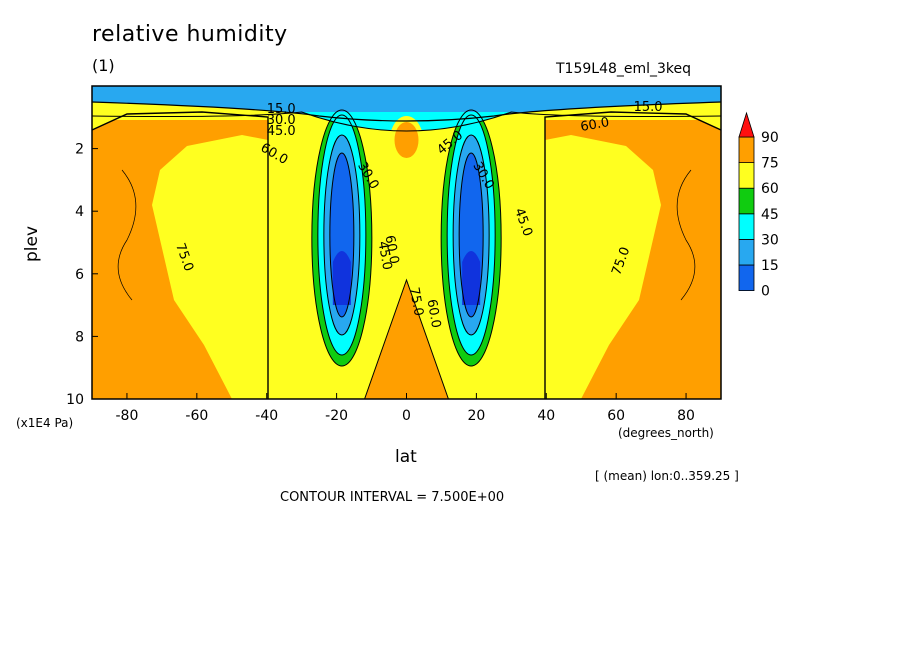  What do you see at coordinates (648, 107) in the screenshot?
I see `contour-label-15-east: 15.0` at bounding box center [648, 107].